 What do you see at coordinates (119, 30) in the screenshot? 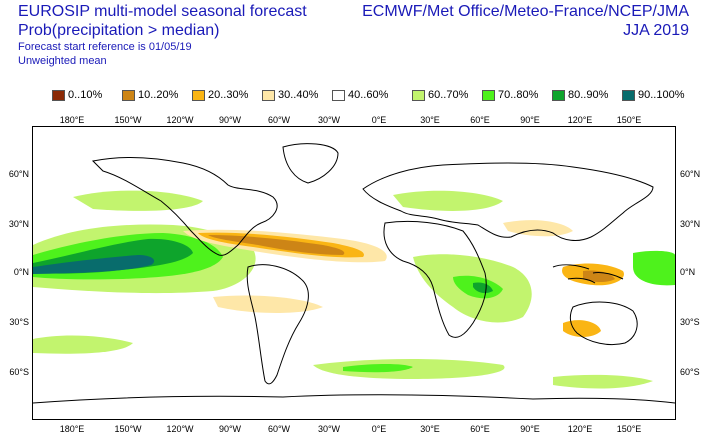
I see `title-line-2: Prob(precipitation > median)` at bounding box center [119, 30].